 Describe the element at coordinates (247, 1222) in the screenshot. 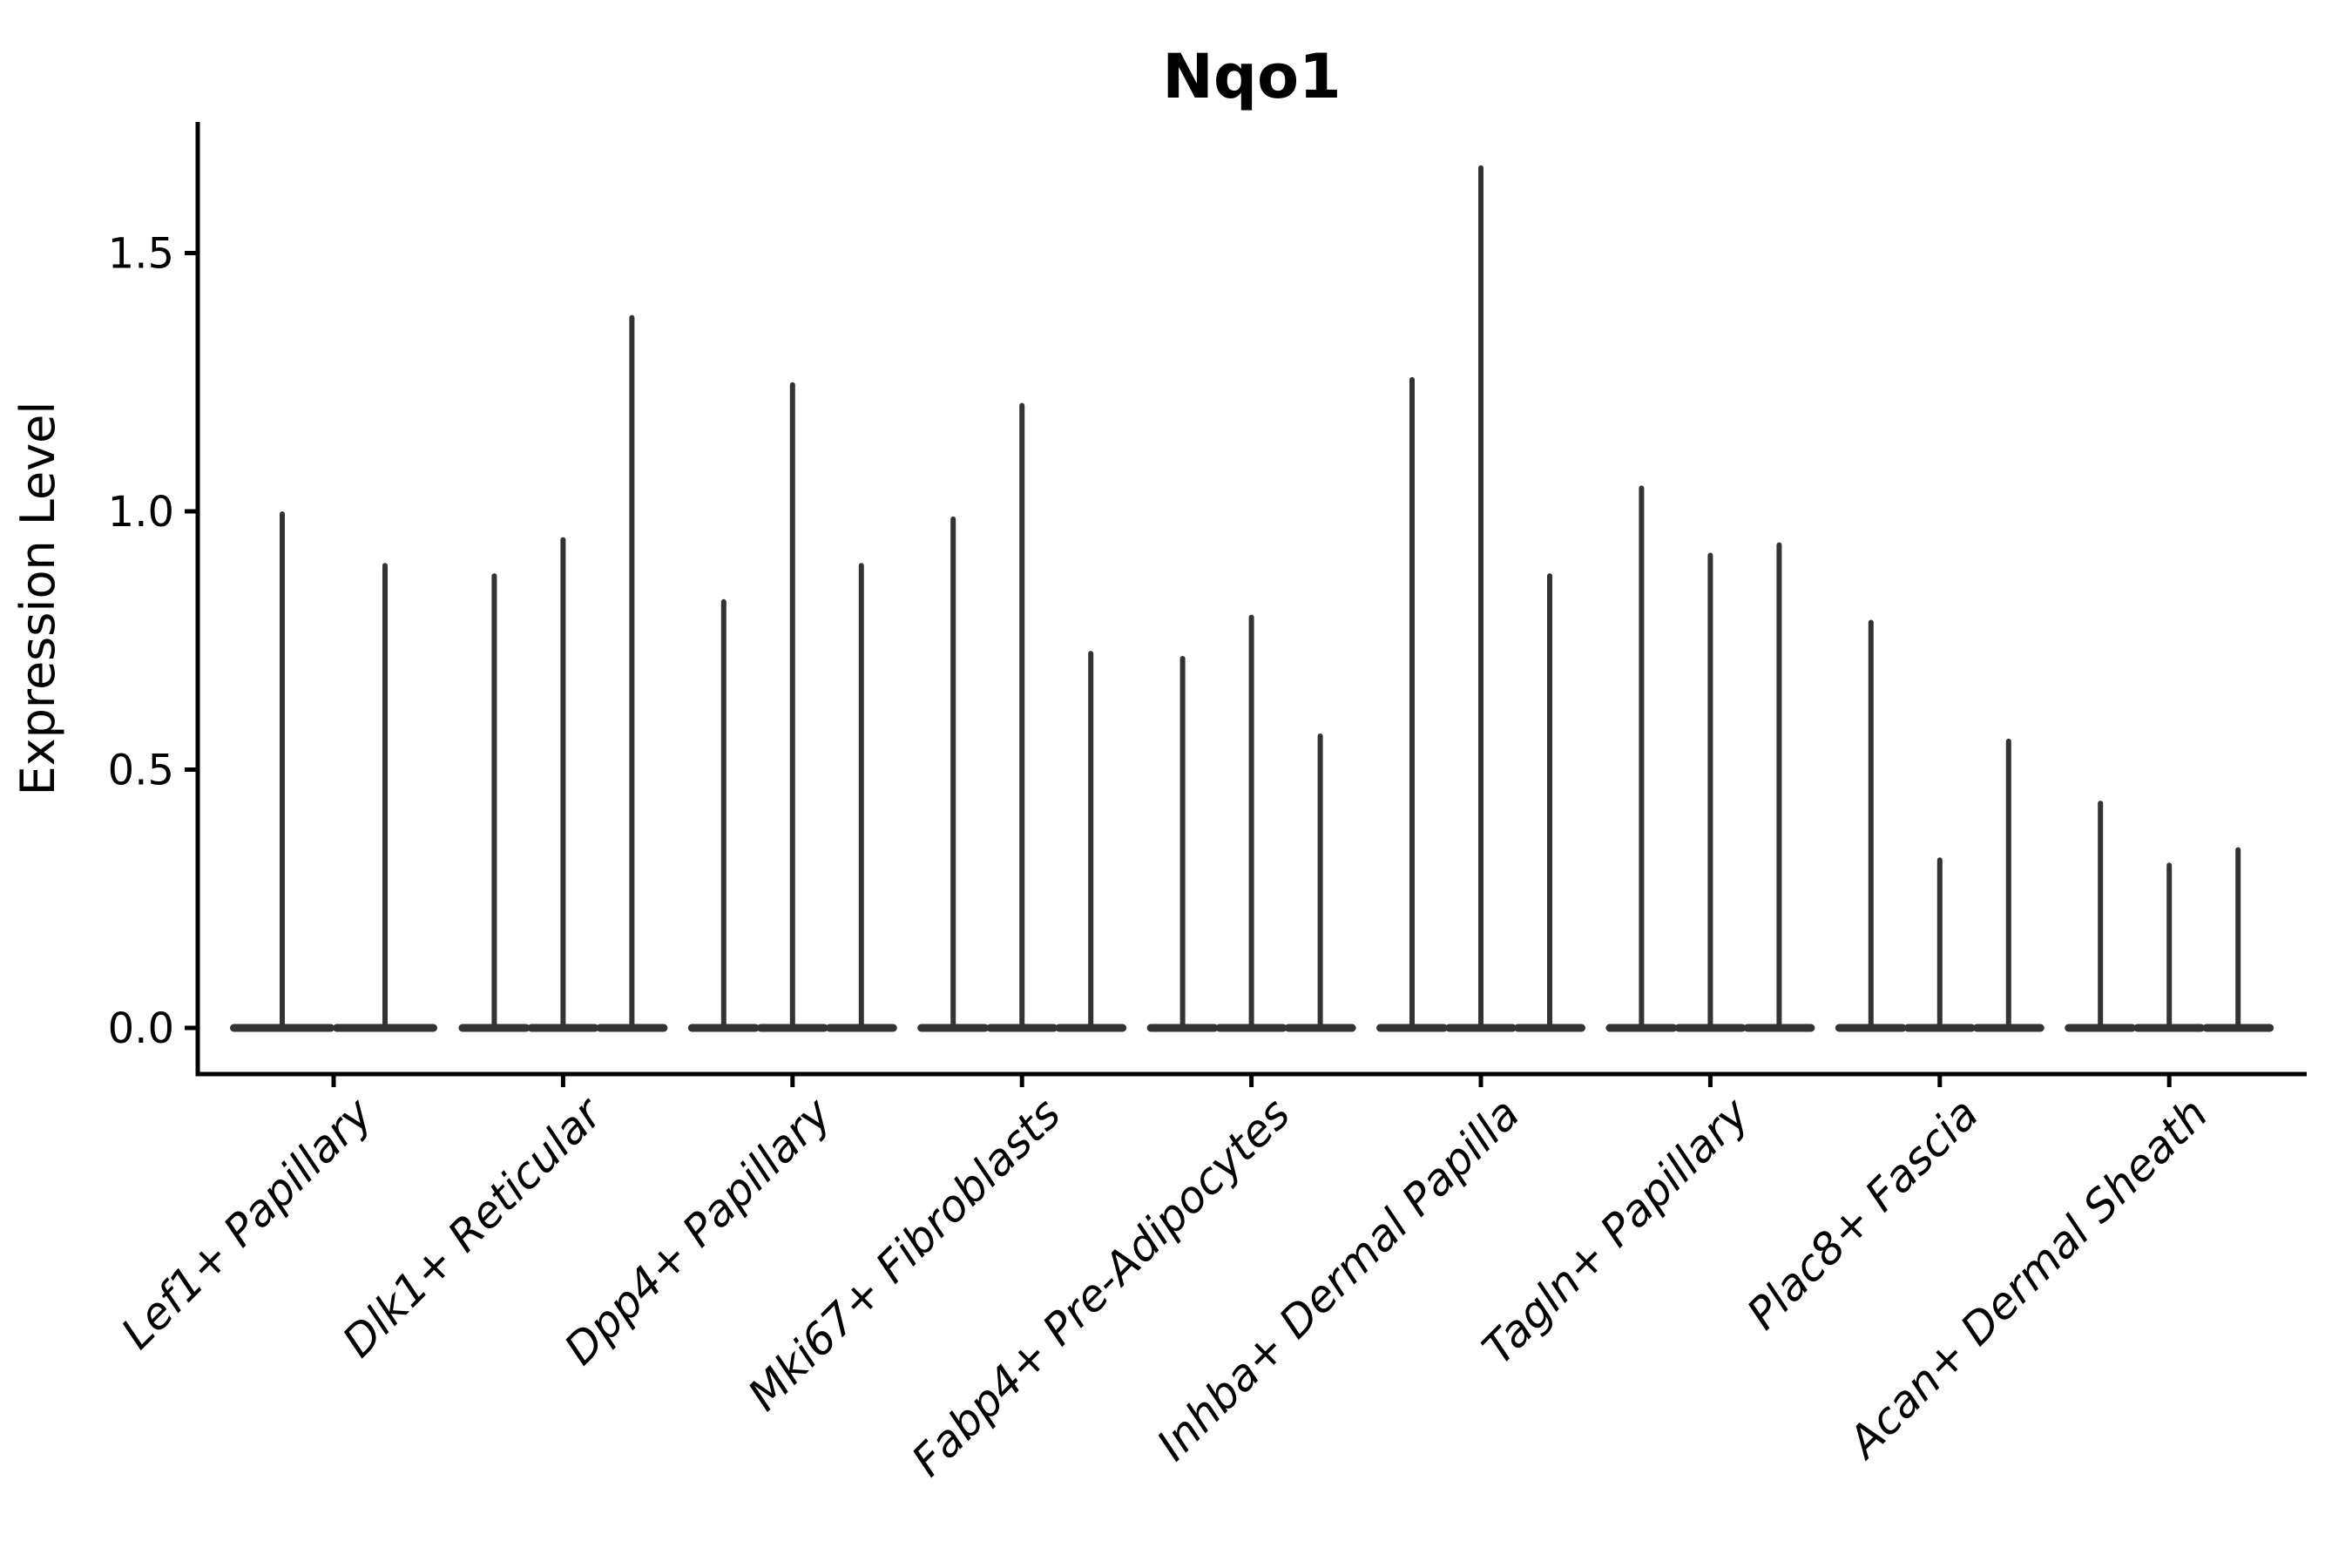

I see `x-category-label: Lef1+ Papillary` at that location.